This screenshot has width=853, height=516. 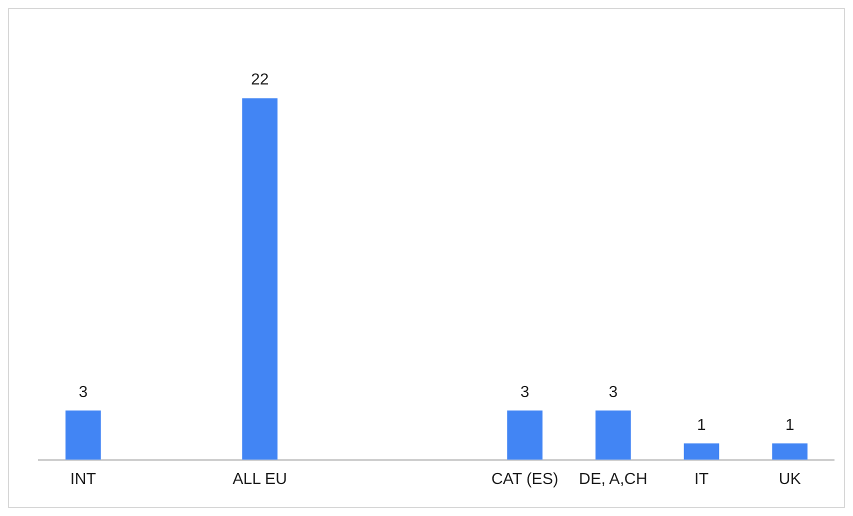 What do you see at coordinates (260, 479) in the screenshot?
I see `x-tick-label: ALL EU` at bounding box center [260, 479].